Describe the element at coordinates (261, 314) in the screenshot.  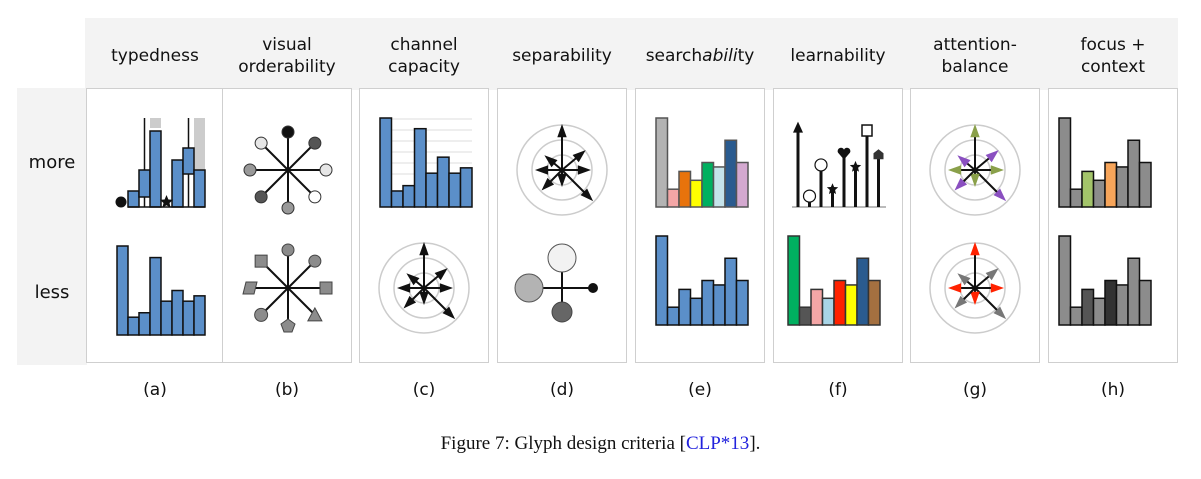
I see `node-octagon` at that location.